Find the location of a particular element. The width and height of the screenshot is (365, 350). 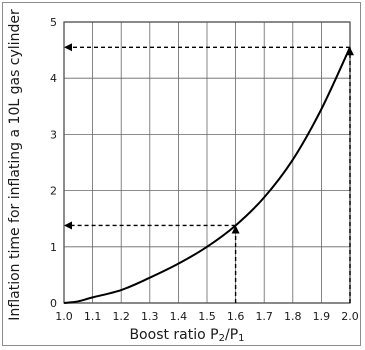

x-axis-title-main: Boost ratio is located at coordinates (169, 335).